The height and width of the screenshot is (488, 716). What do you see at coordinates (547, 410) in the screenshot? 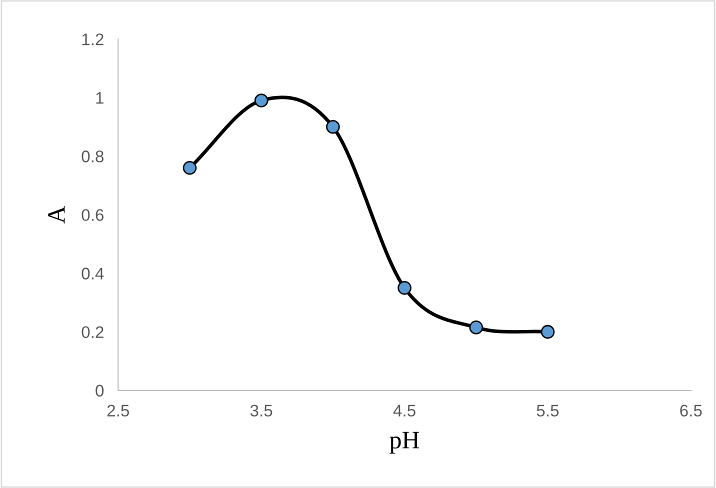
I see `x-tick-label: 5.5` at bounding box center [547, 410].